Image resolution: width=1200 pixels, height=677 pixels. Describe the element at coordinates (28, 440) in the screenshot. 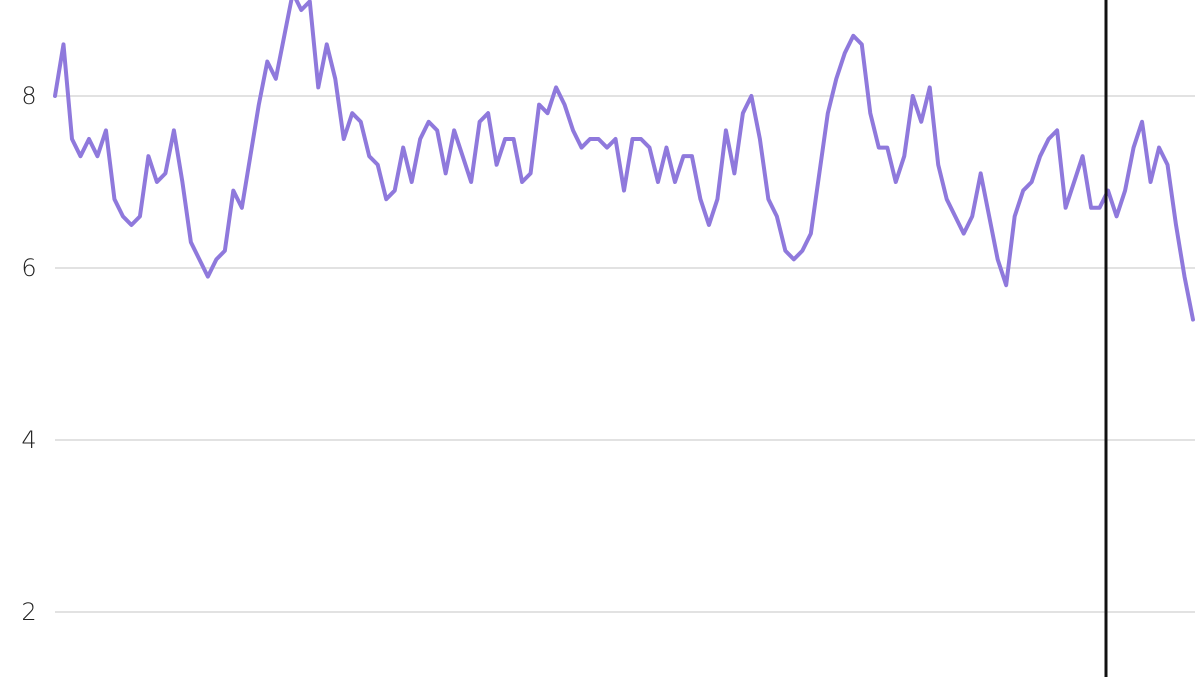

I see `y-tick-label: 4` at that location.